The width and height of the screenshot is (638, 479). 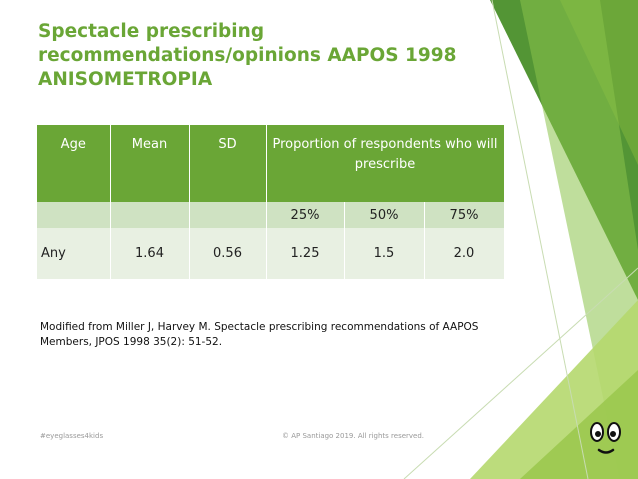 What do you see at coordinates (353, 436) in the screenshot?
I see `footer-copyright: © AP Santiago 2019. All rights reserved.` at bounding box center [353, 436].